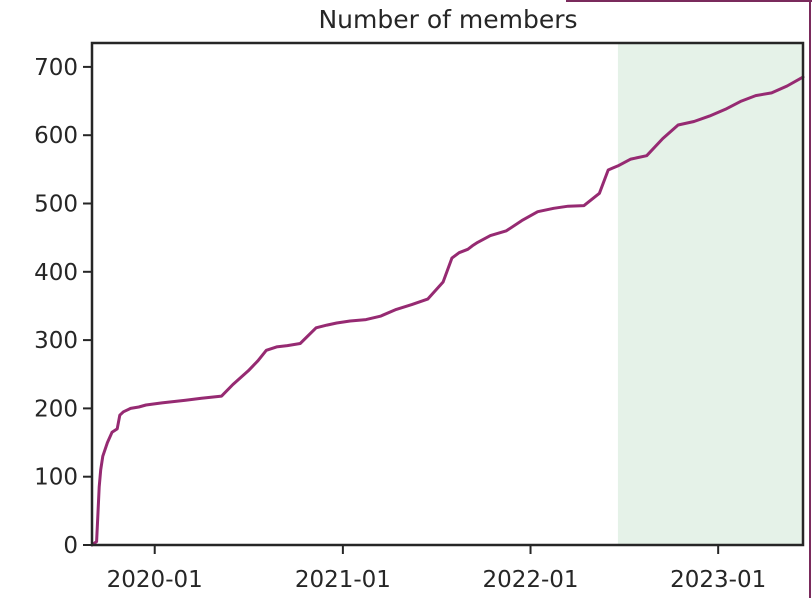 The height and width of the screenshot is (598, 812). What do you see at coordinates (56, 409) in the screenshot?
I see `y-tick-label: 200` at bounding box center [56, 409].